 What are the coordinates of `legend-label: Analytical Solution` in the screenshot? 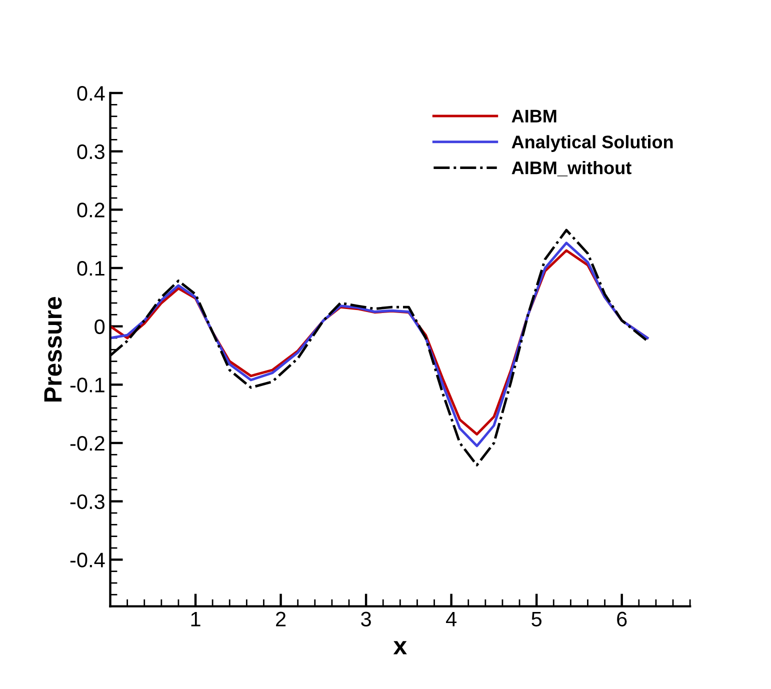 It's located at (592, 143).